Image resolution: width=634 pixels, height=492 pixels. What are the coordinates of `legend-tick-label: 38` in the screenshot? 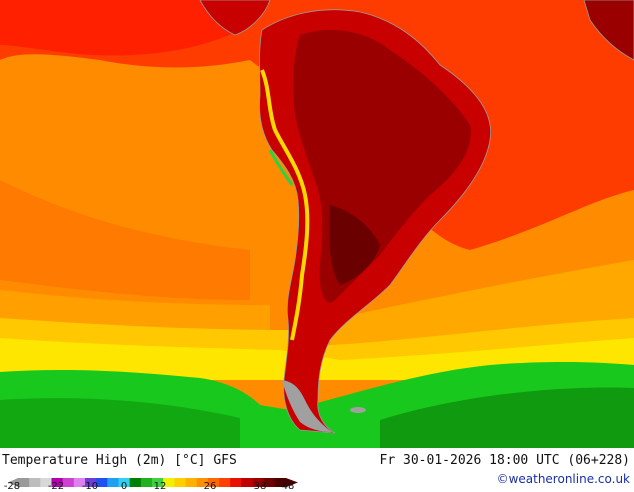 It's located at (260, 486).